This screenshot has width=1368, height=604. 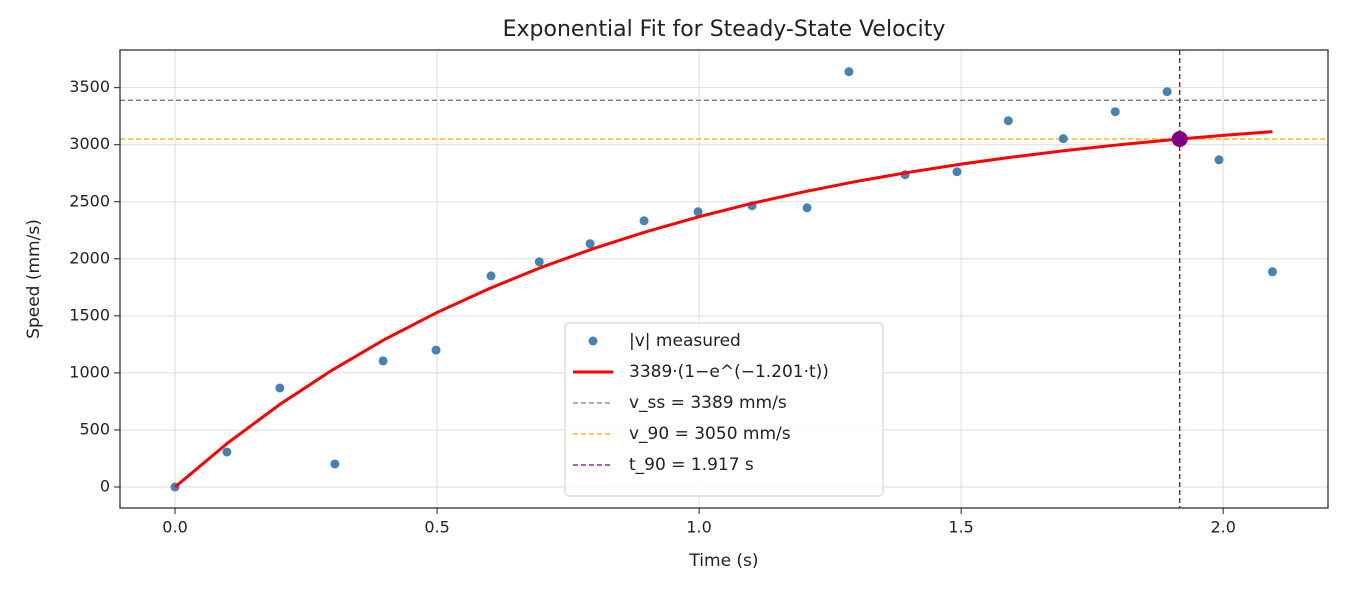 I want to click on marker, so click(x=1179, y=138).